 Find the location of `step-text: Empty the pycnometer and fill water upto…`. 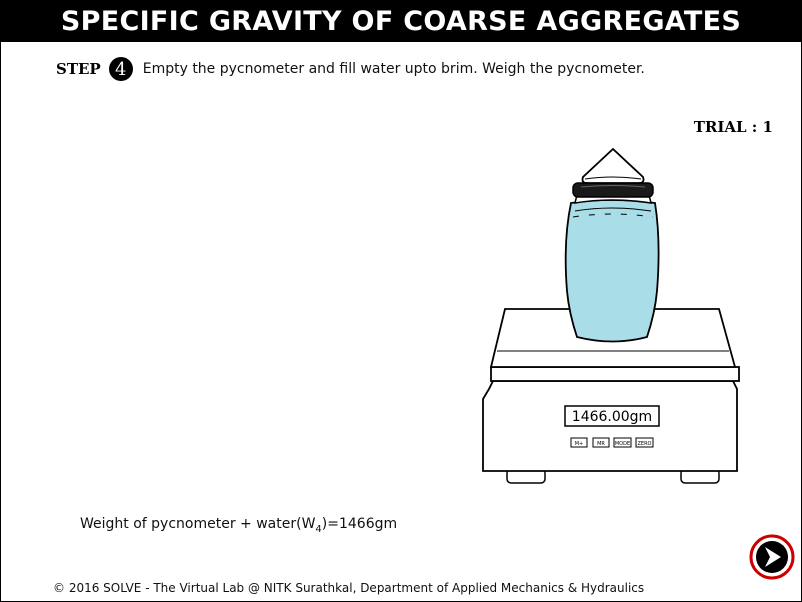

step-text: Empty the pycnometer and fill water upto… is located at coordinates (393, 69).